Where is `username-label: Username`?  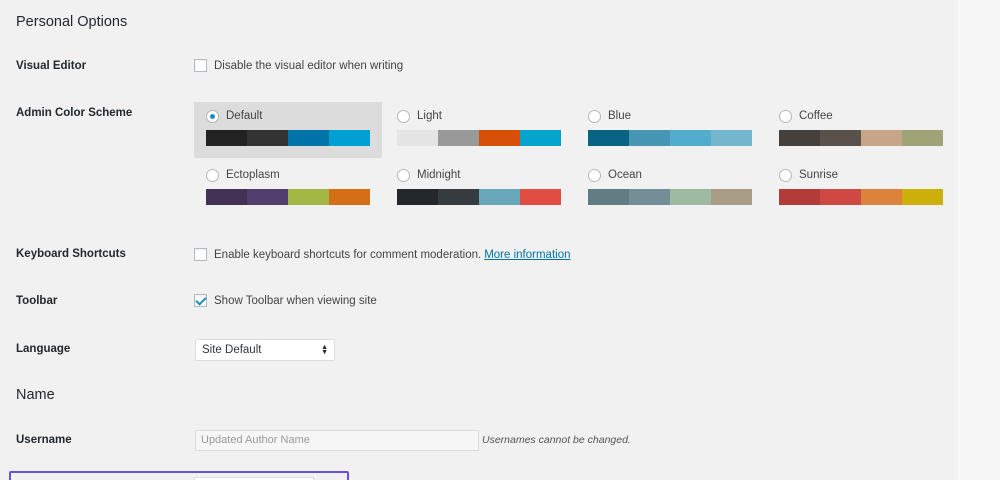 username-label: Username is located at coordinates (44, 440).